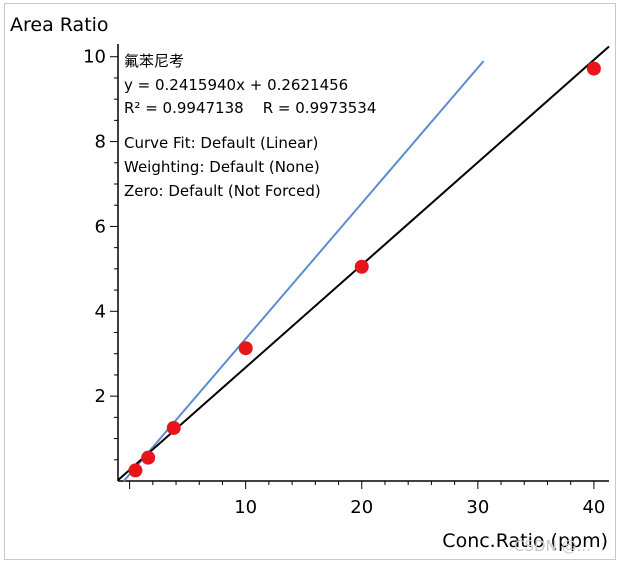 The width and height of the screenshot is (622, 567). What do you see at coordinates (361, 507) in the screenshot?
I see `x-tick-label: 20` at bounding box center [361, 507].